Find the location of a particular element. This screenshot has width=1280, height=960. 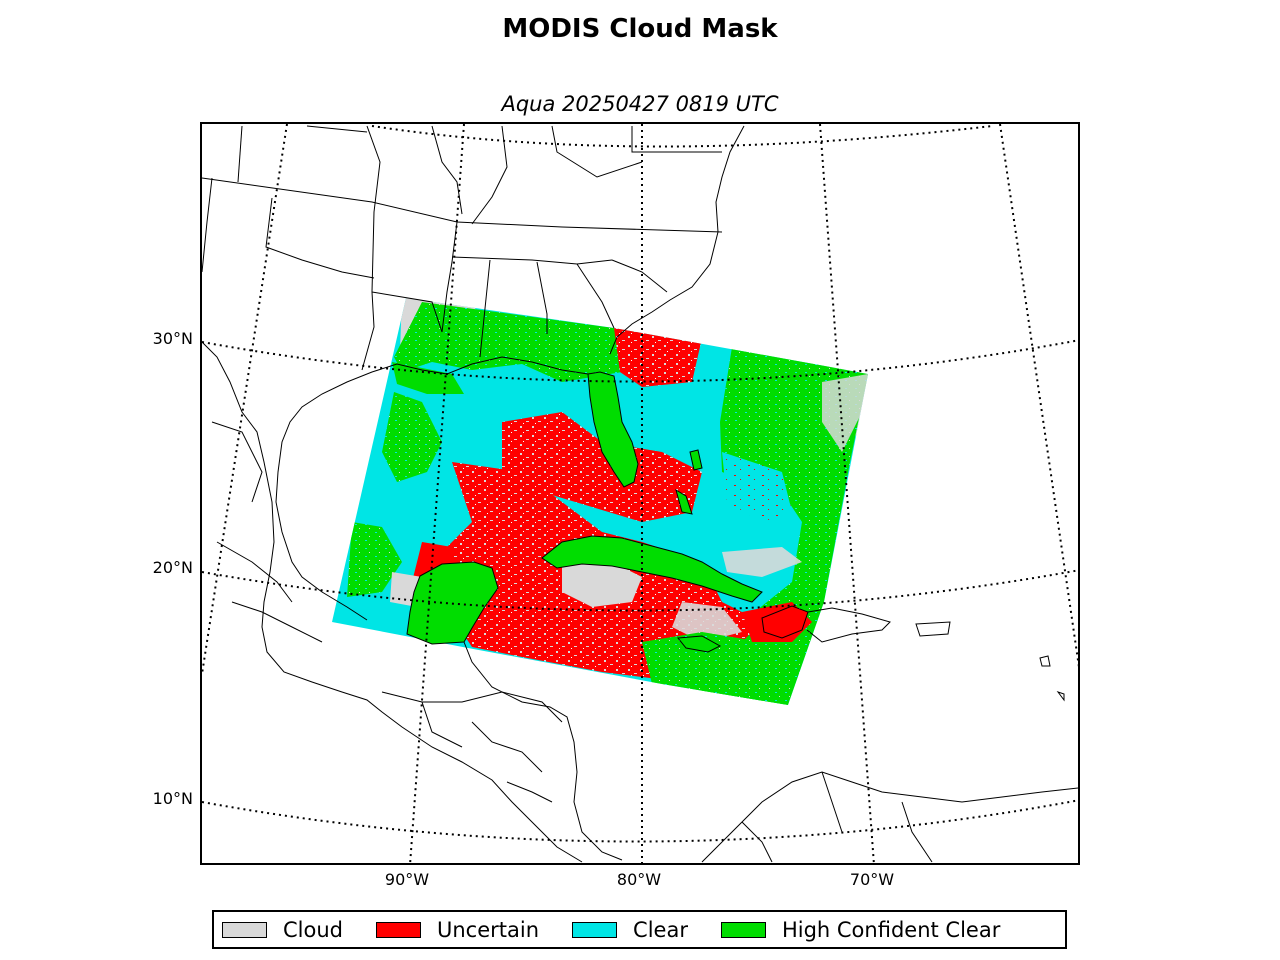

legend-item-high-confident-clear: High Confident Clear is located at coordinates (860, 929).